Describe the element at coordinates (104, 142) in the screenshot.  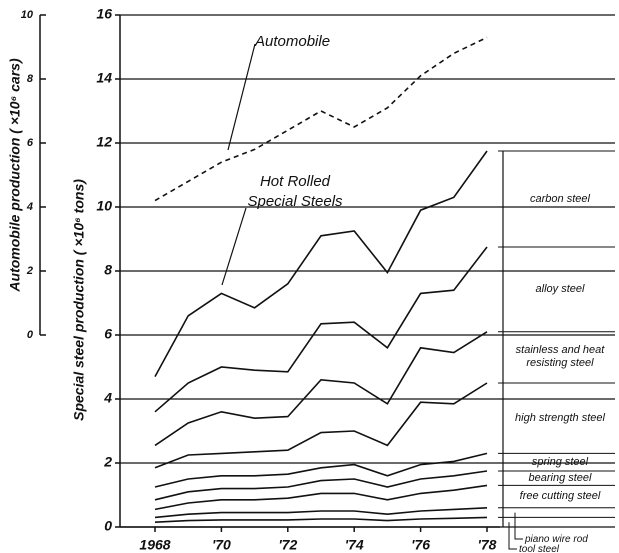
I see `y-tick-label: 12` at that location.